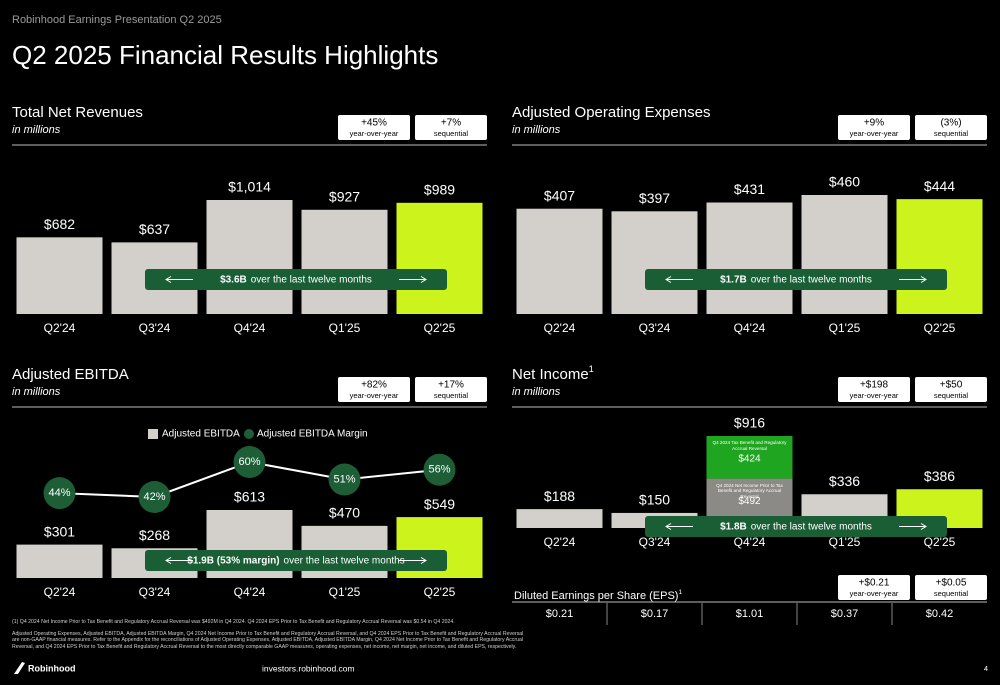 The width and height of the screenshot is (1000, 685). What do you see at coordinates (560, 614) in the screenshot?
I see `eps-value: $0.21` at bounding box center [560, 614].